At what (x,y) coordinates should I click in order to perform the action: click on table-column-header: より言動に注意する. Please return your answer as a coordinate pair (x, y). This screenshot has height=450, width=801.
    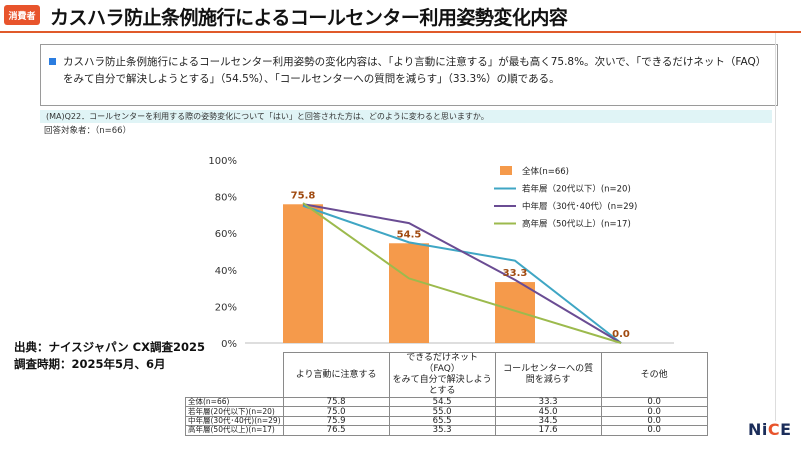
    Looking at the image, I should click on (336, 375).